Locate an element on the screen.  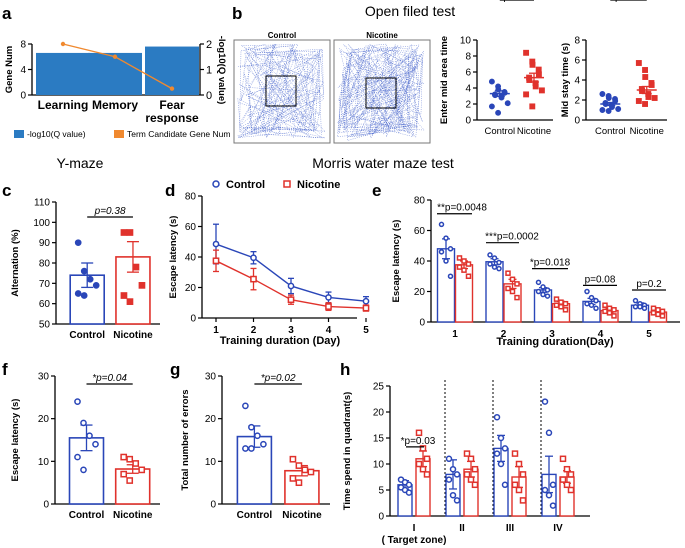
y-tick-label: 25 is located at coordinates (379, 387).